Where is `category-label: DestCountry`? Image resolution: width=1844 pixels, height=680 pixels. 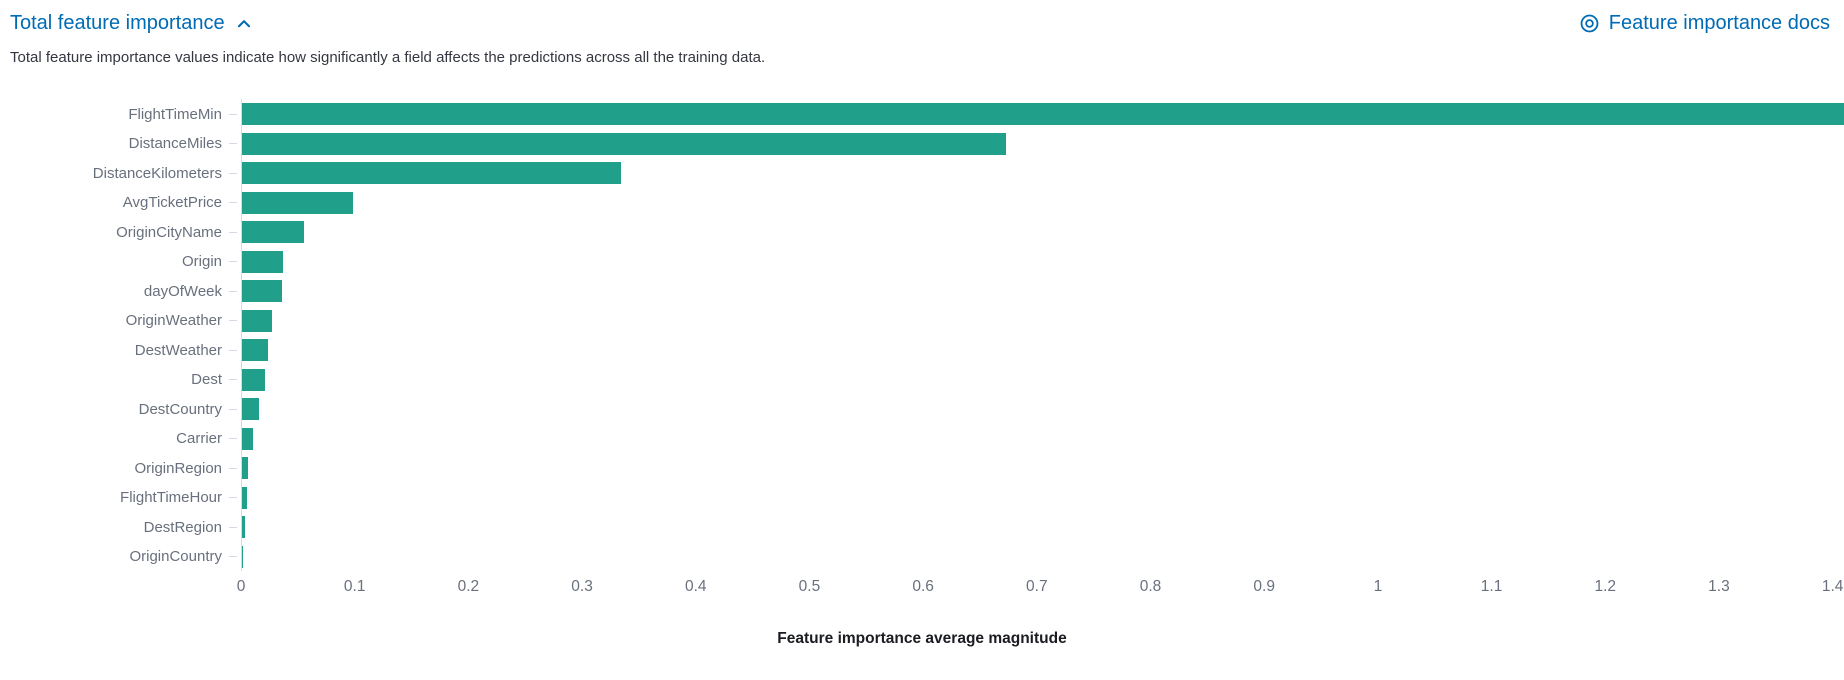
category-label: DestCountry is located at coordinates (180, 409).